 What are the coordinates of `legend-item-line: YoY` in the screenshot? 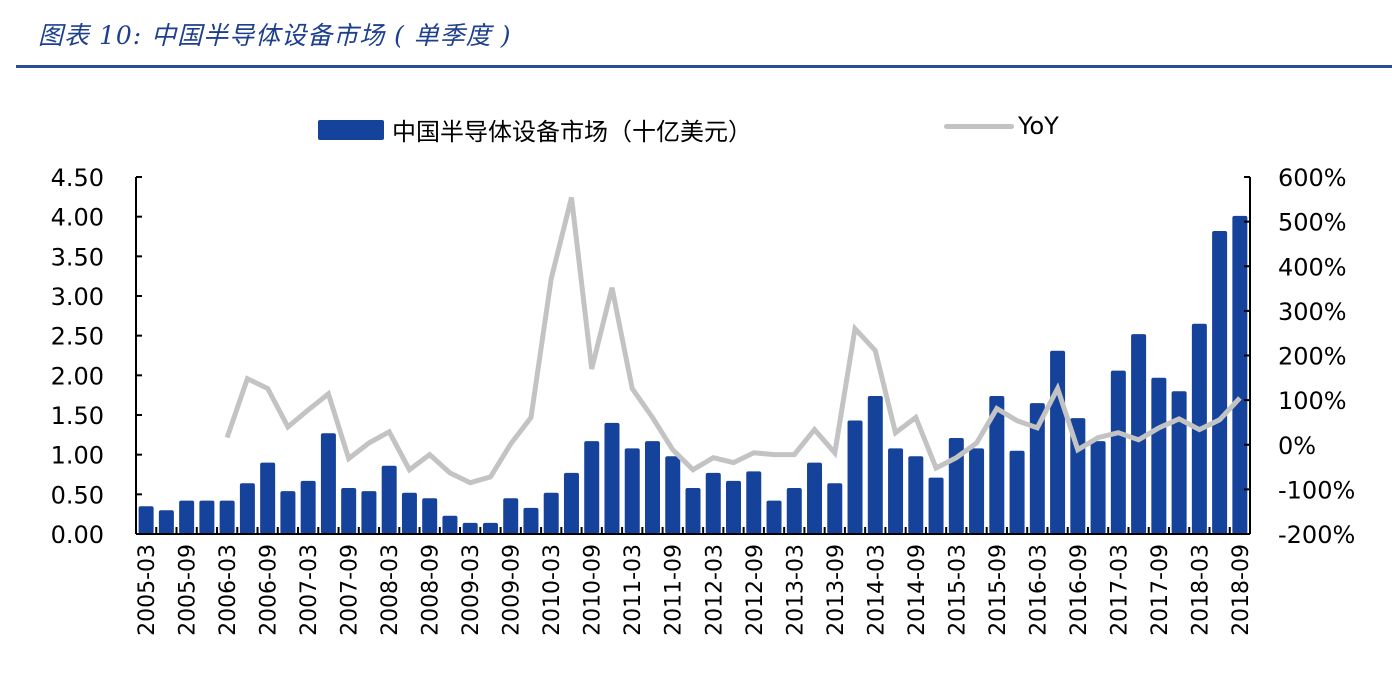 It's located at (1001, 126).